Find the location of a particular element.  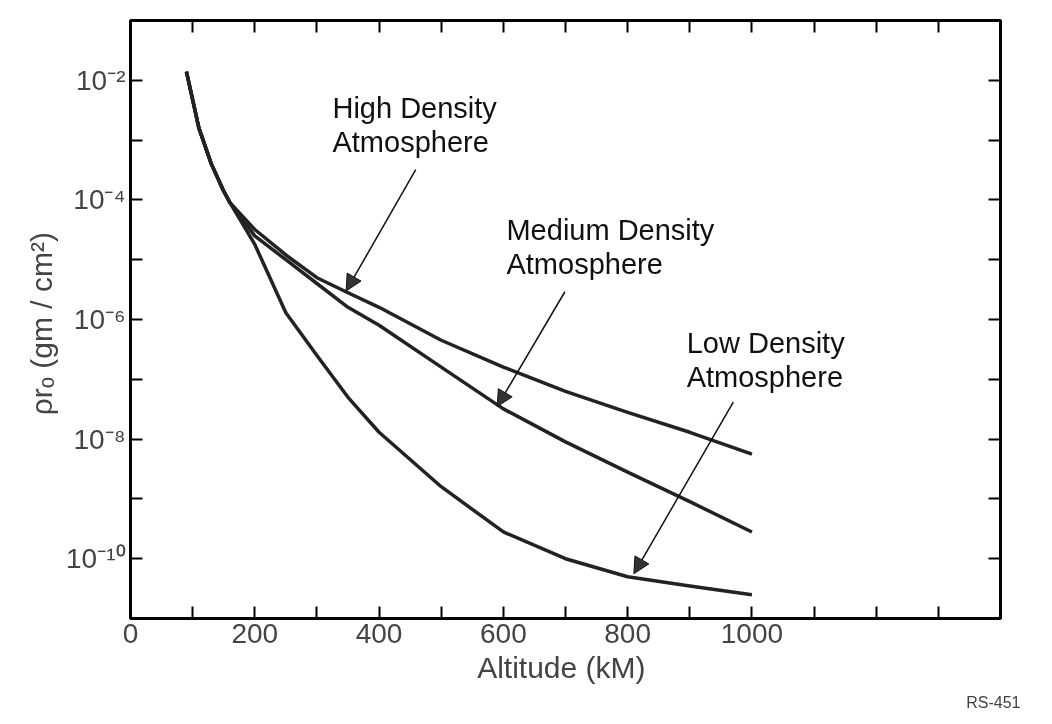

y-tick-label: 10⁻¹⁰ is located at coordinates (96, 559).